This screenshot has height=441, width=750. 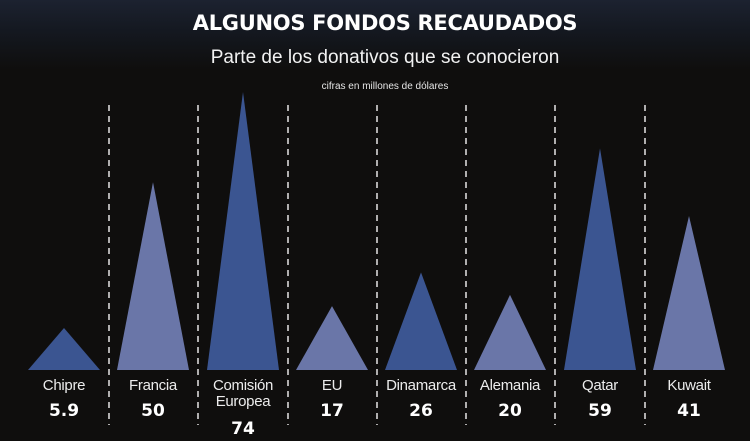 I want to click on value-label: 59, so click(x=600, y=411).